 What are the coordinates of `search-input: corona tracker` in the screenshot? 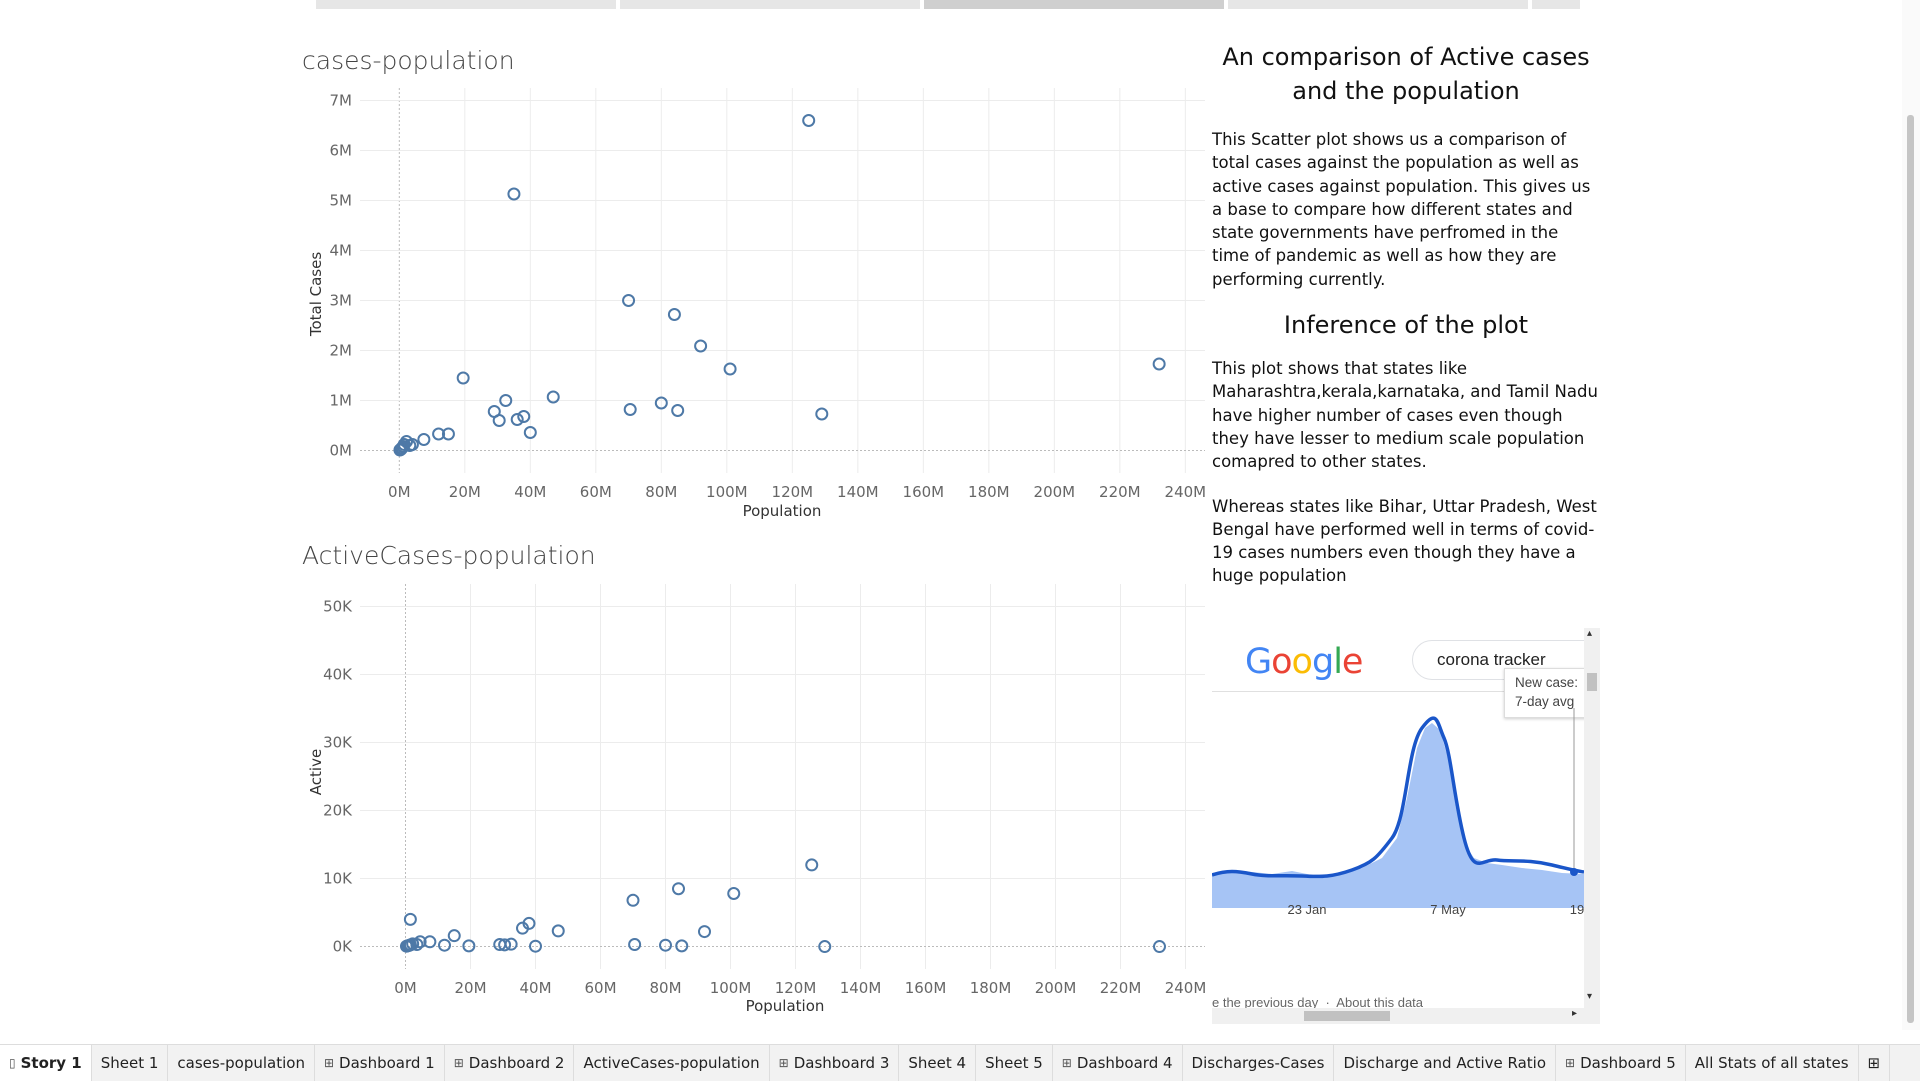 It's located at (1491, 659).